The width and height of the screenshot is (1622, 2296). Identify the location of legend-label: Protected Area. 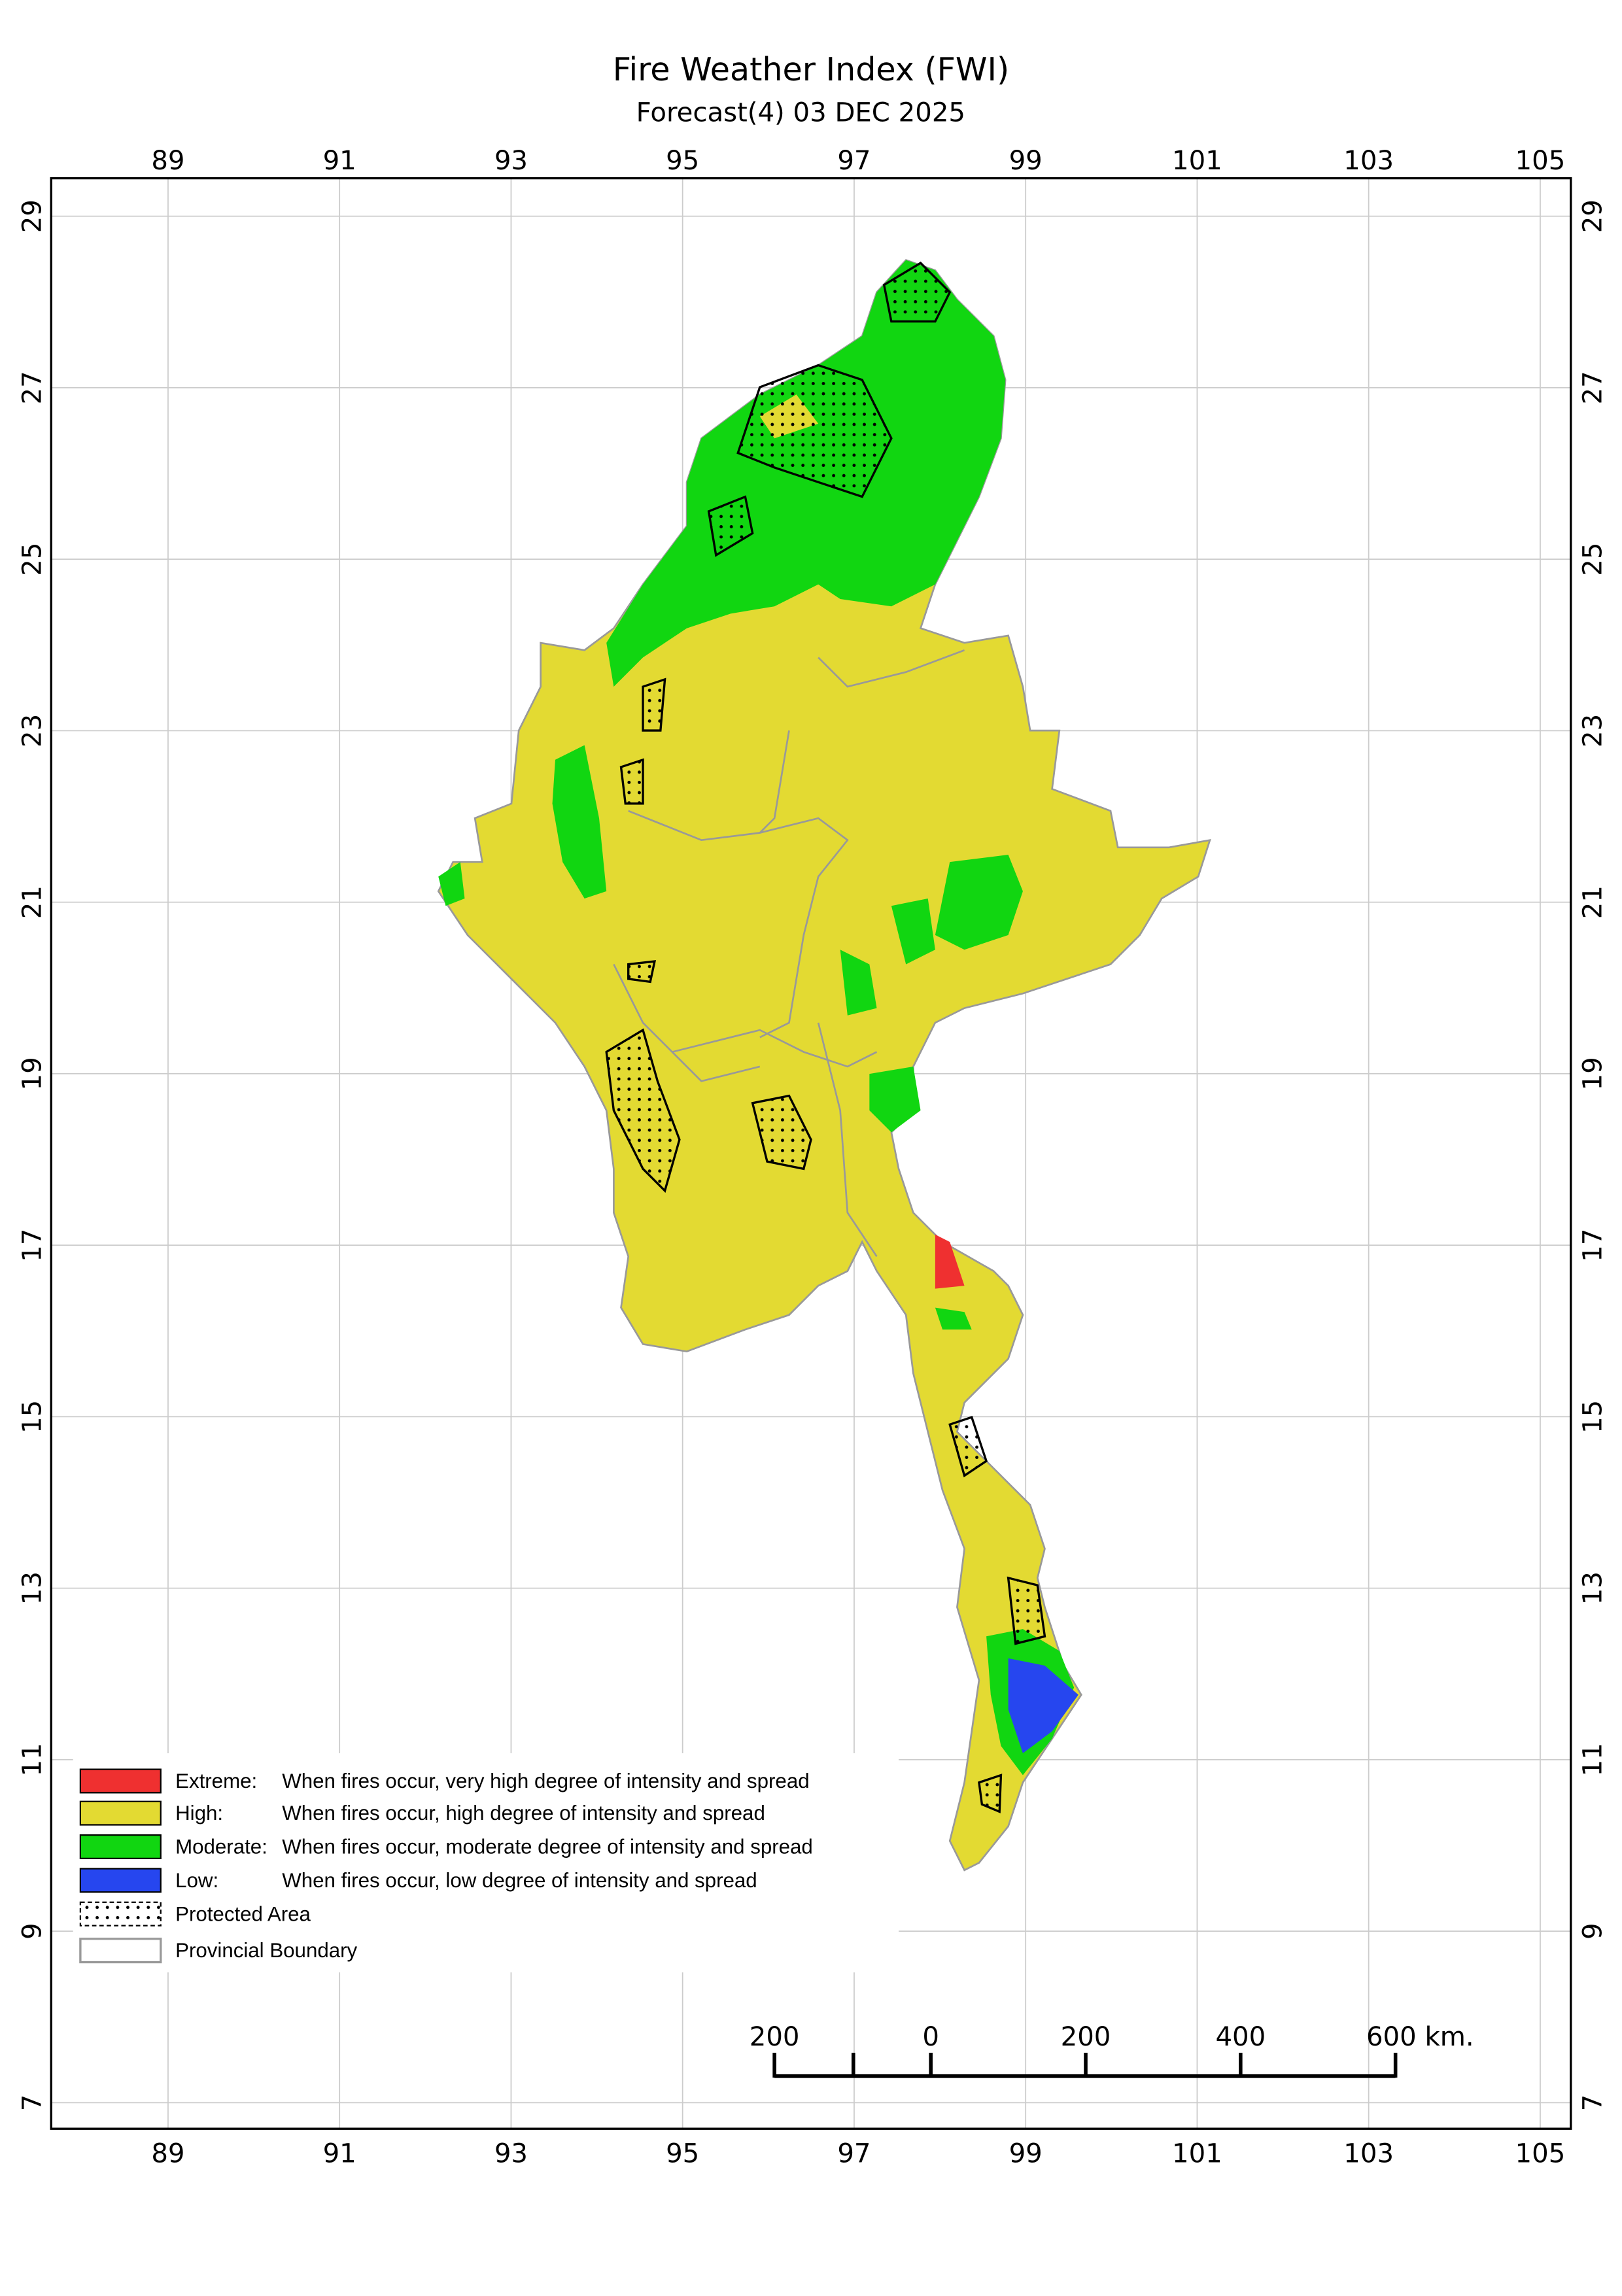
(243, 1913).